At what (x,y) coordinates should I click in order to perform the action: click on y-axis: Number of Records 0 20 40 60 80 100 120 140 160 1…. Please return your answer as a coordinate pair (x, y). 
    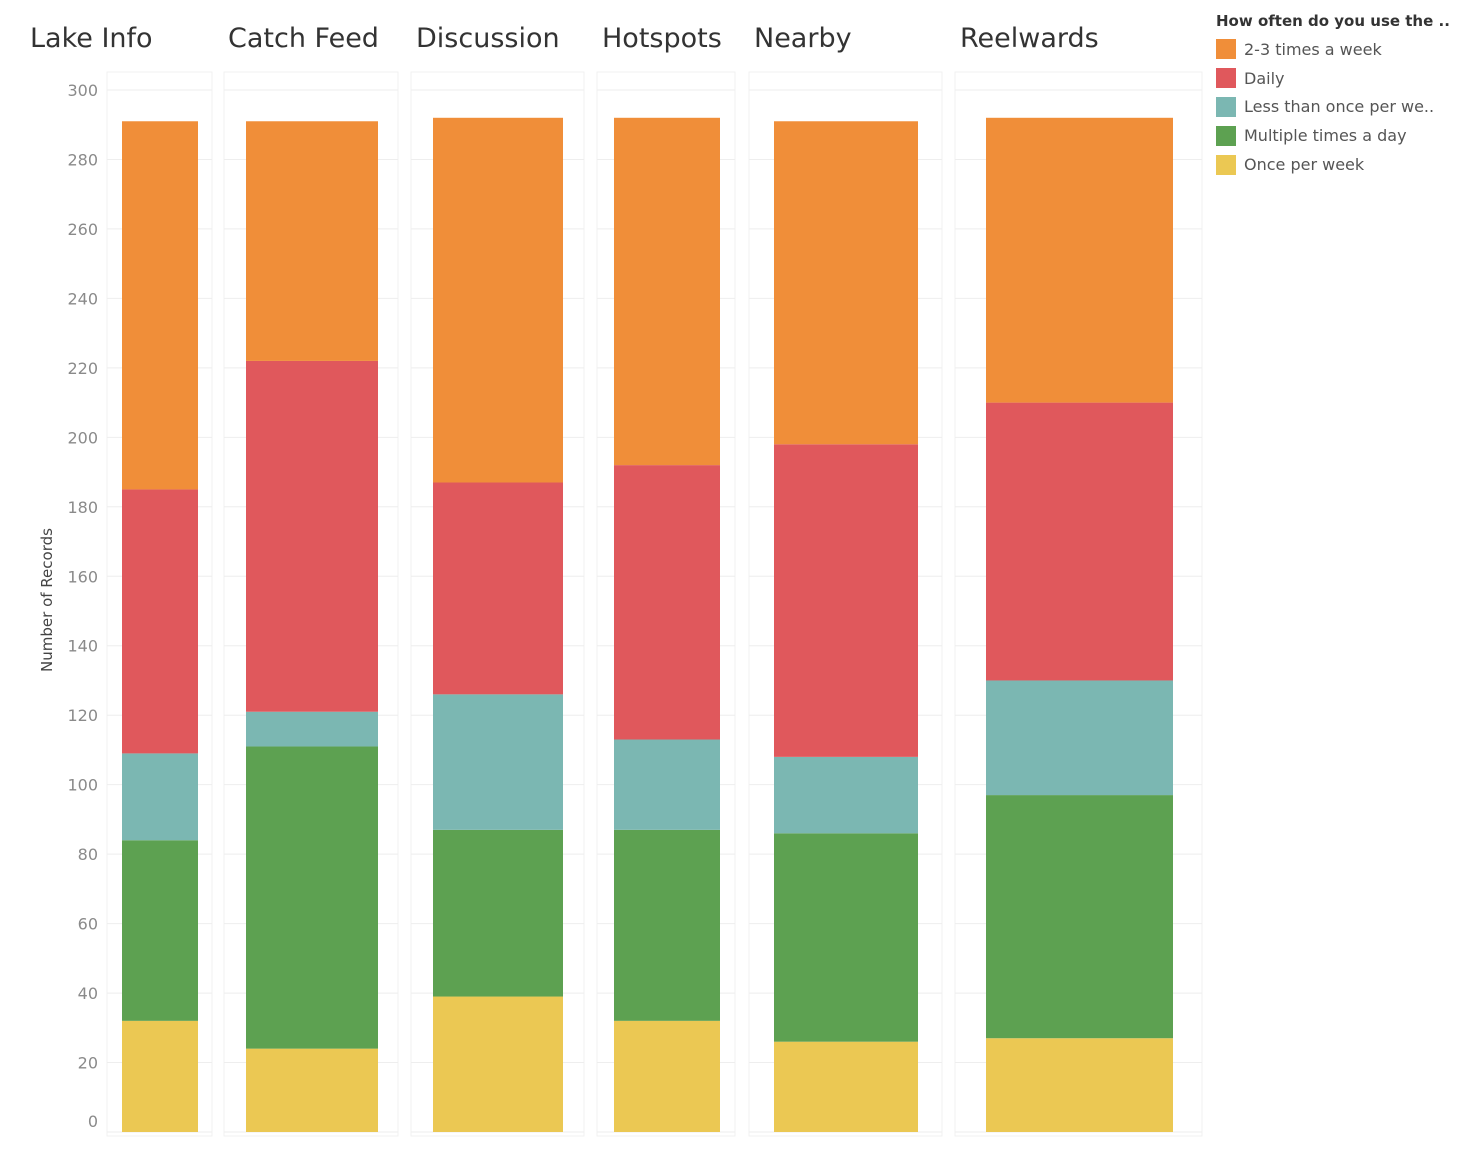
    Looking at the image, I should click on (68, 606).